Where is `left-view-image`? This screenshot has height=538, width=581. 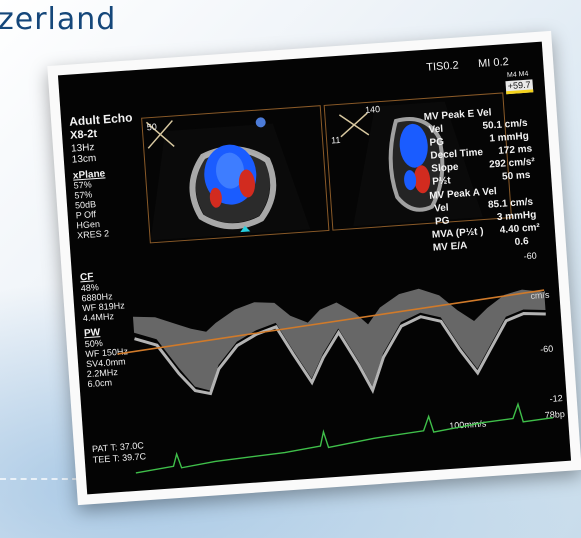
left-view-image is located at coordinates (228, 179).